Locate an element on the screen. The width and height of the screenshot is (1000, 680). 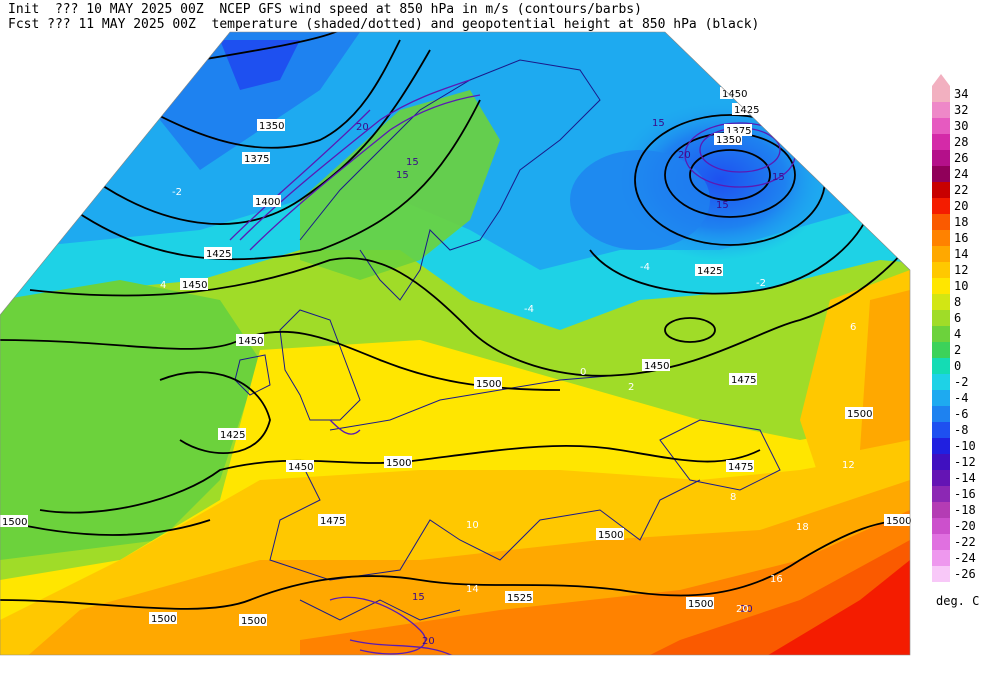
temperature-label: 18 is located at coordinates (802, 527).